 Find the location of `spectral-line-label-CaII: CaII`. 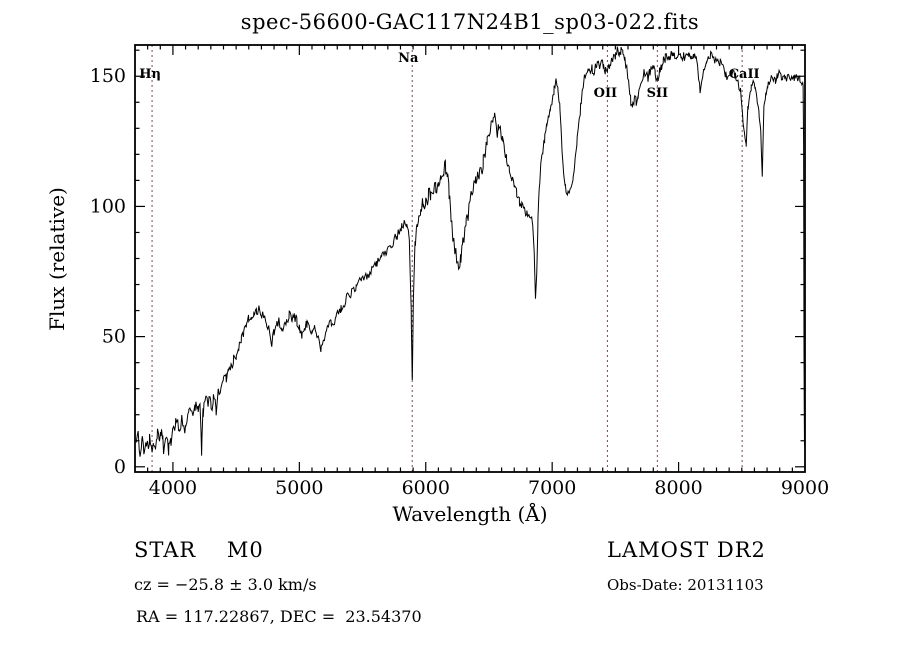

spectral-line-label-CaII: CaII is located at coordinates (744, 74).